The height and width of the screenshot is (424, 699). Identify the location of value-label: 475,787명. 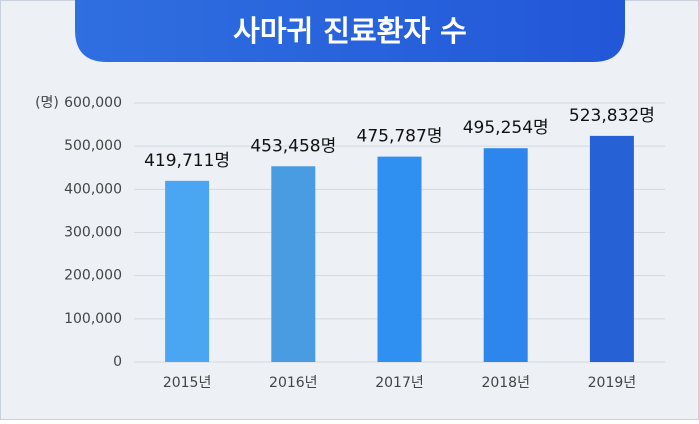
(400, 137).